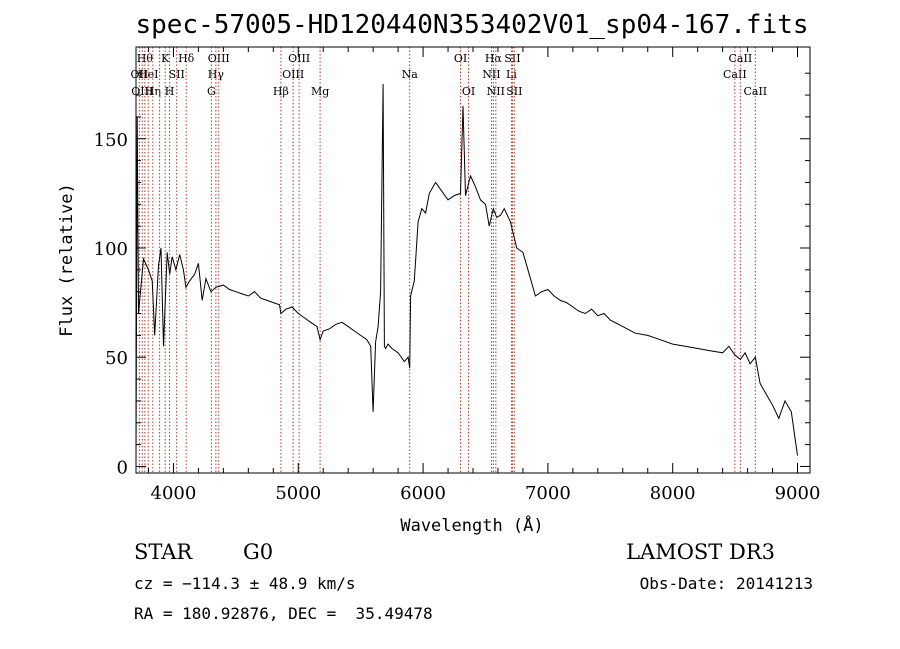 This screenshot has width=900, height=649. I want to click on y-tick-label: 150, so click(111, 140).